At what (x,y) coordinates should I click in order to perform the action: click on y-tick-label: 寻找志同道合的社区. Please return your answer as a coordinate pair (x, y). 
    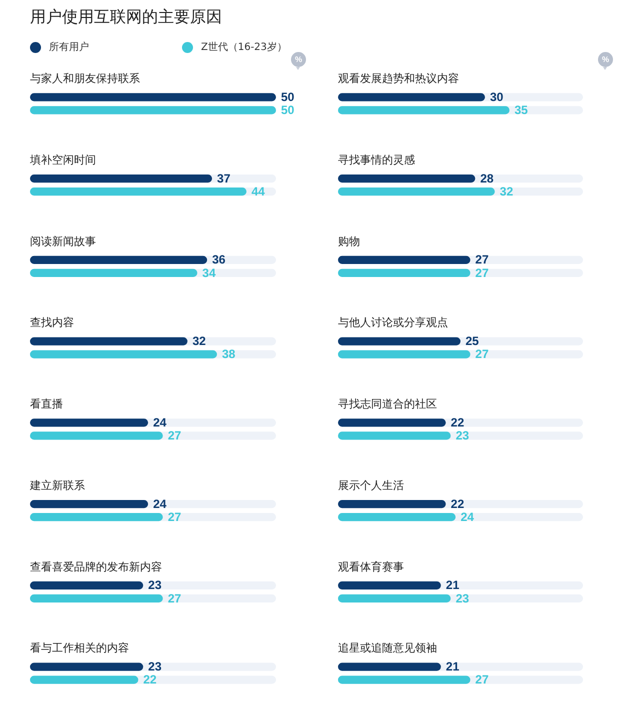
    Looking at the image, I should click on (387, 404).